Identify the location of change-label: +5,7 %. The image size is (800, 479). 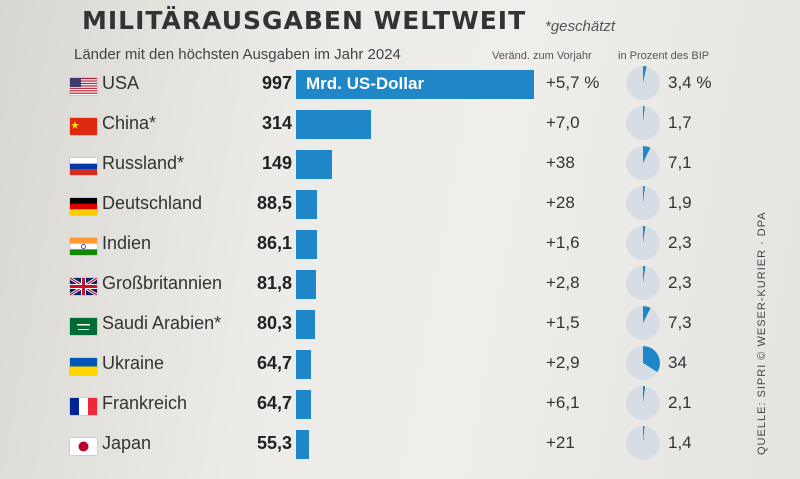
(573, 82).